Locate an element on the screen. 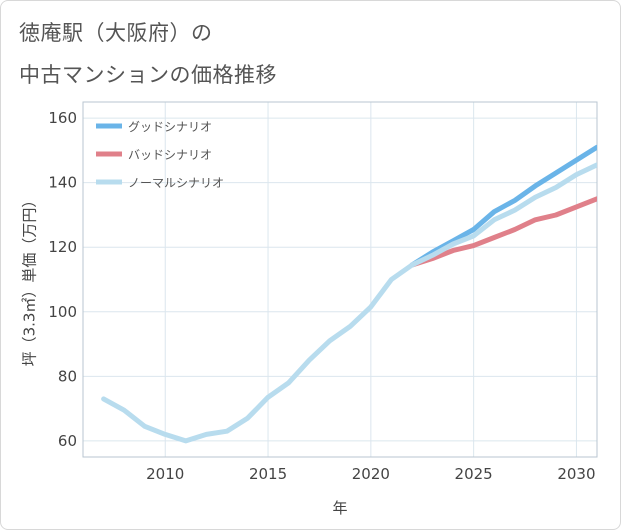  x-tick-label: 2020 is located at coordinates (371, 474).